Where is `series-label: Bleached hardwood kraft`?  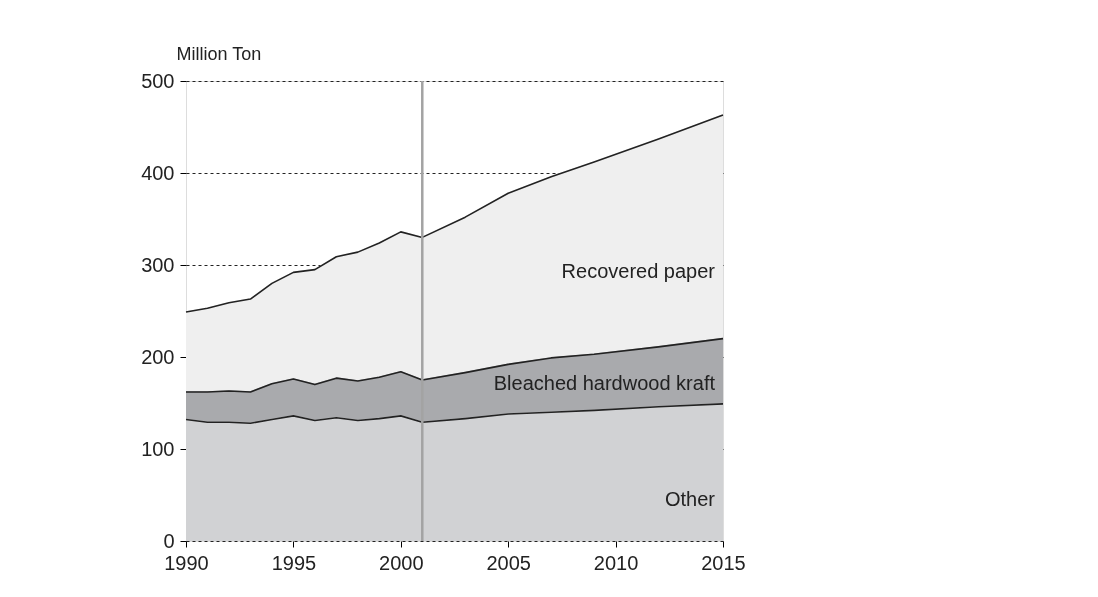 series-label: Bleached hardwood kraft is located at coordinates (604, 383).